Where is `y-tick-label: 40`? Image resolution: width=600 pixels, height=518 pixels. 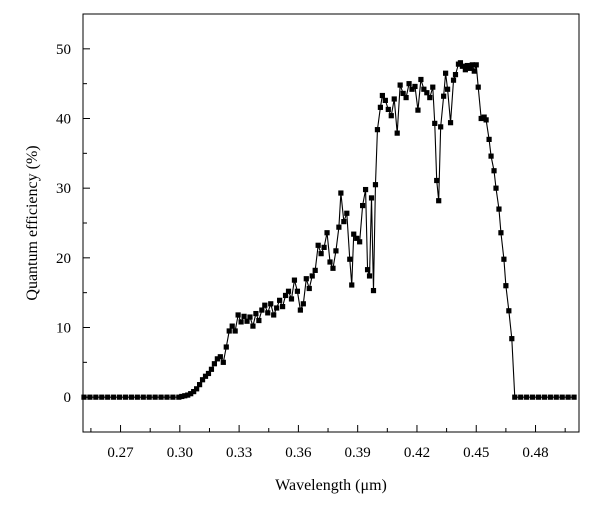 y-tick-label: 40 is located at coordinates (63, 120).